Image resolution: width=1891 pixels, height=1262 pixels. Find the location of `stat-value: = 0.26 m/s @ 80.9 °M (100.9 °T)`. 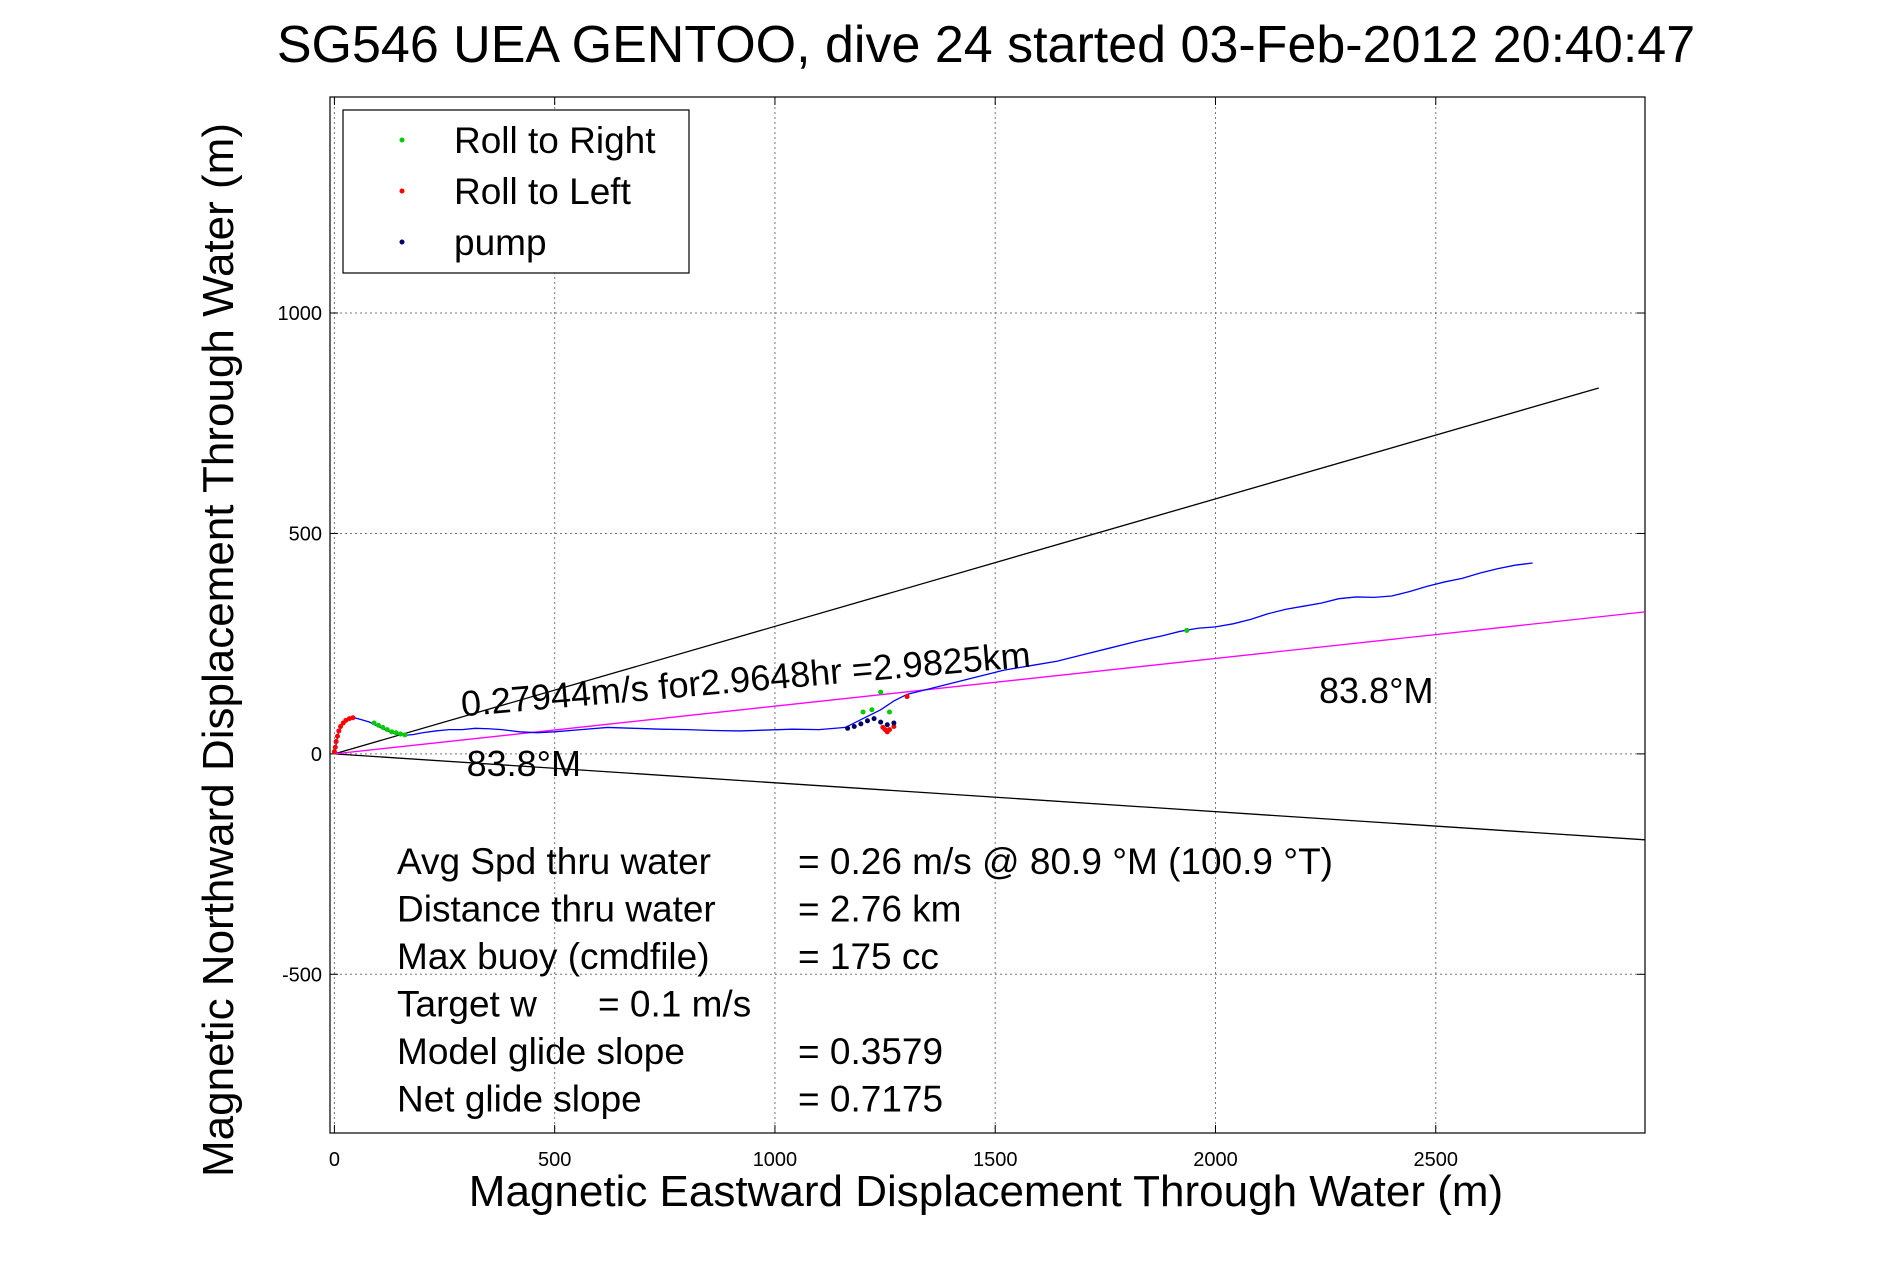

stat-value: = 0.26 m/s @ 80.9 °M (100.9 °T) is located at coordinates (1065, 861).